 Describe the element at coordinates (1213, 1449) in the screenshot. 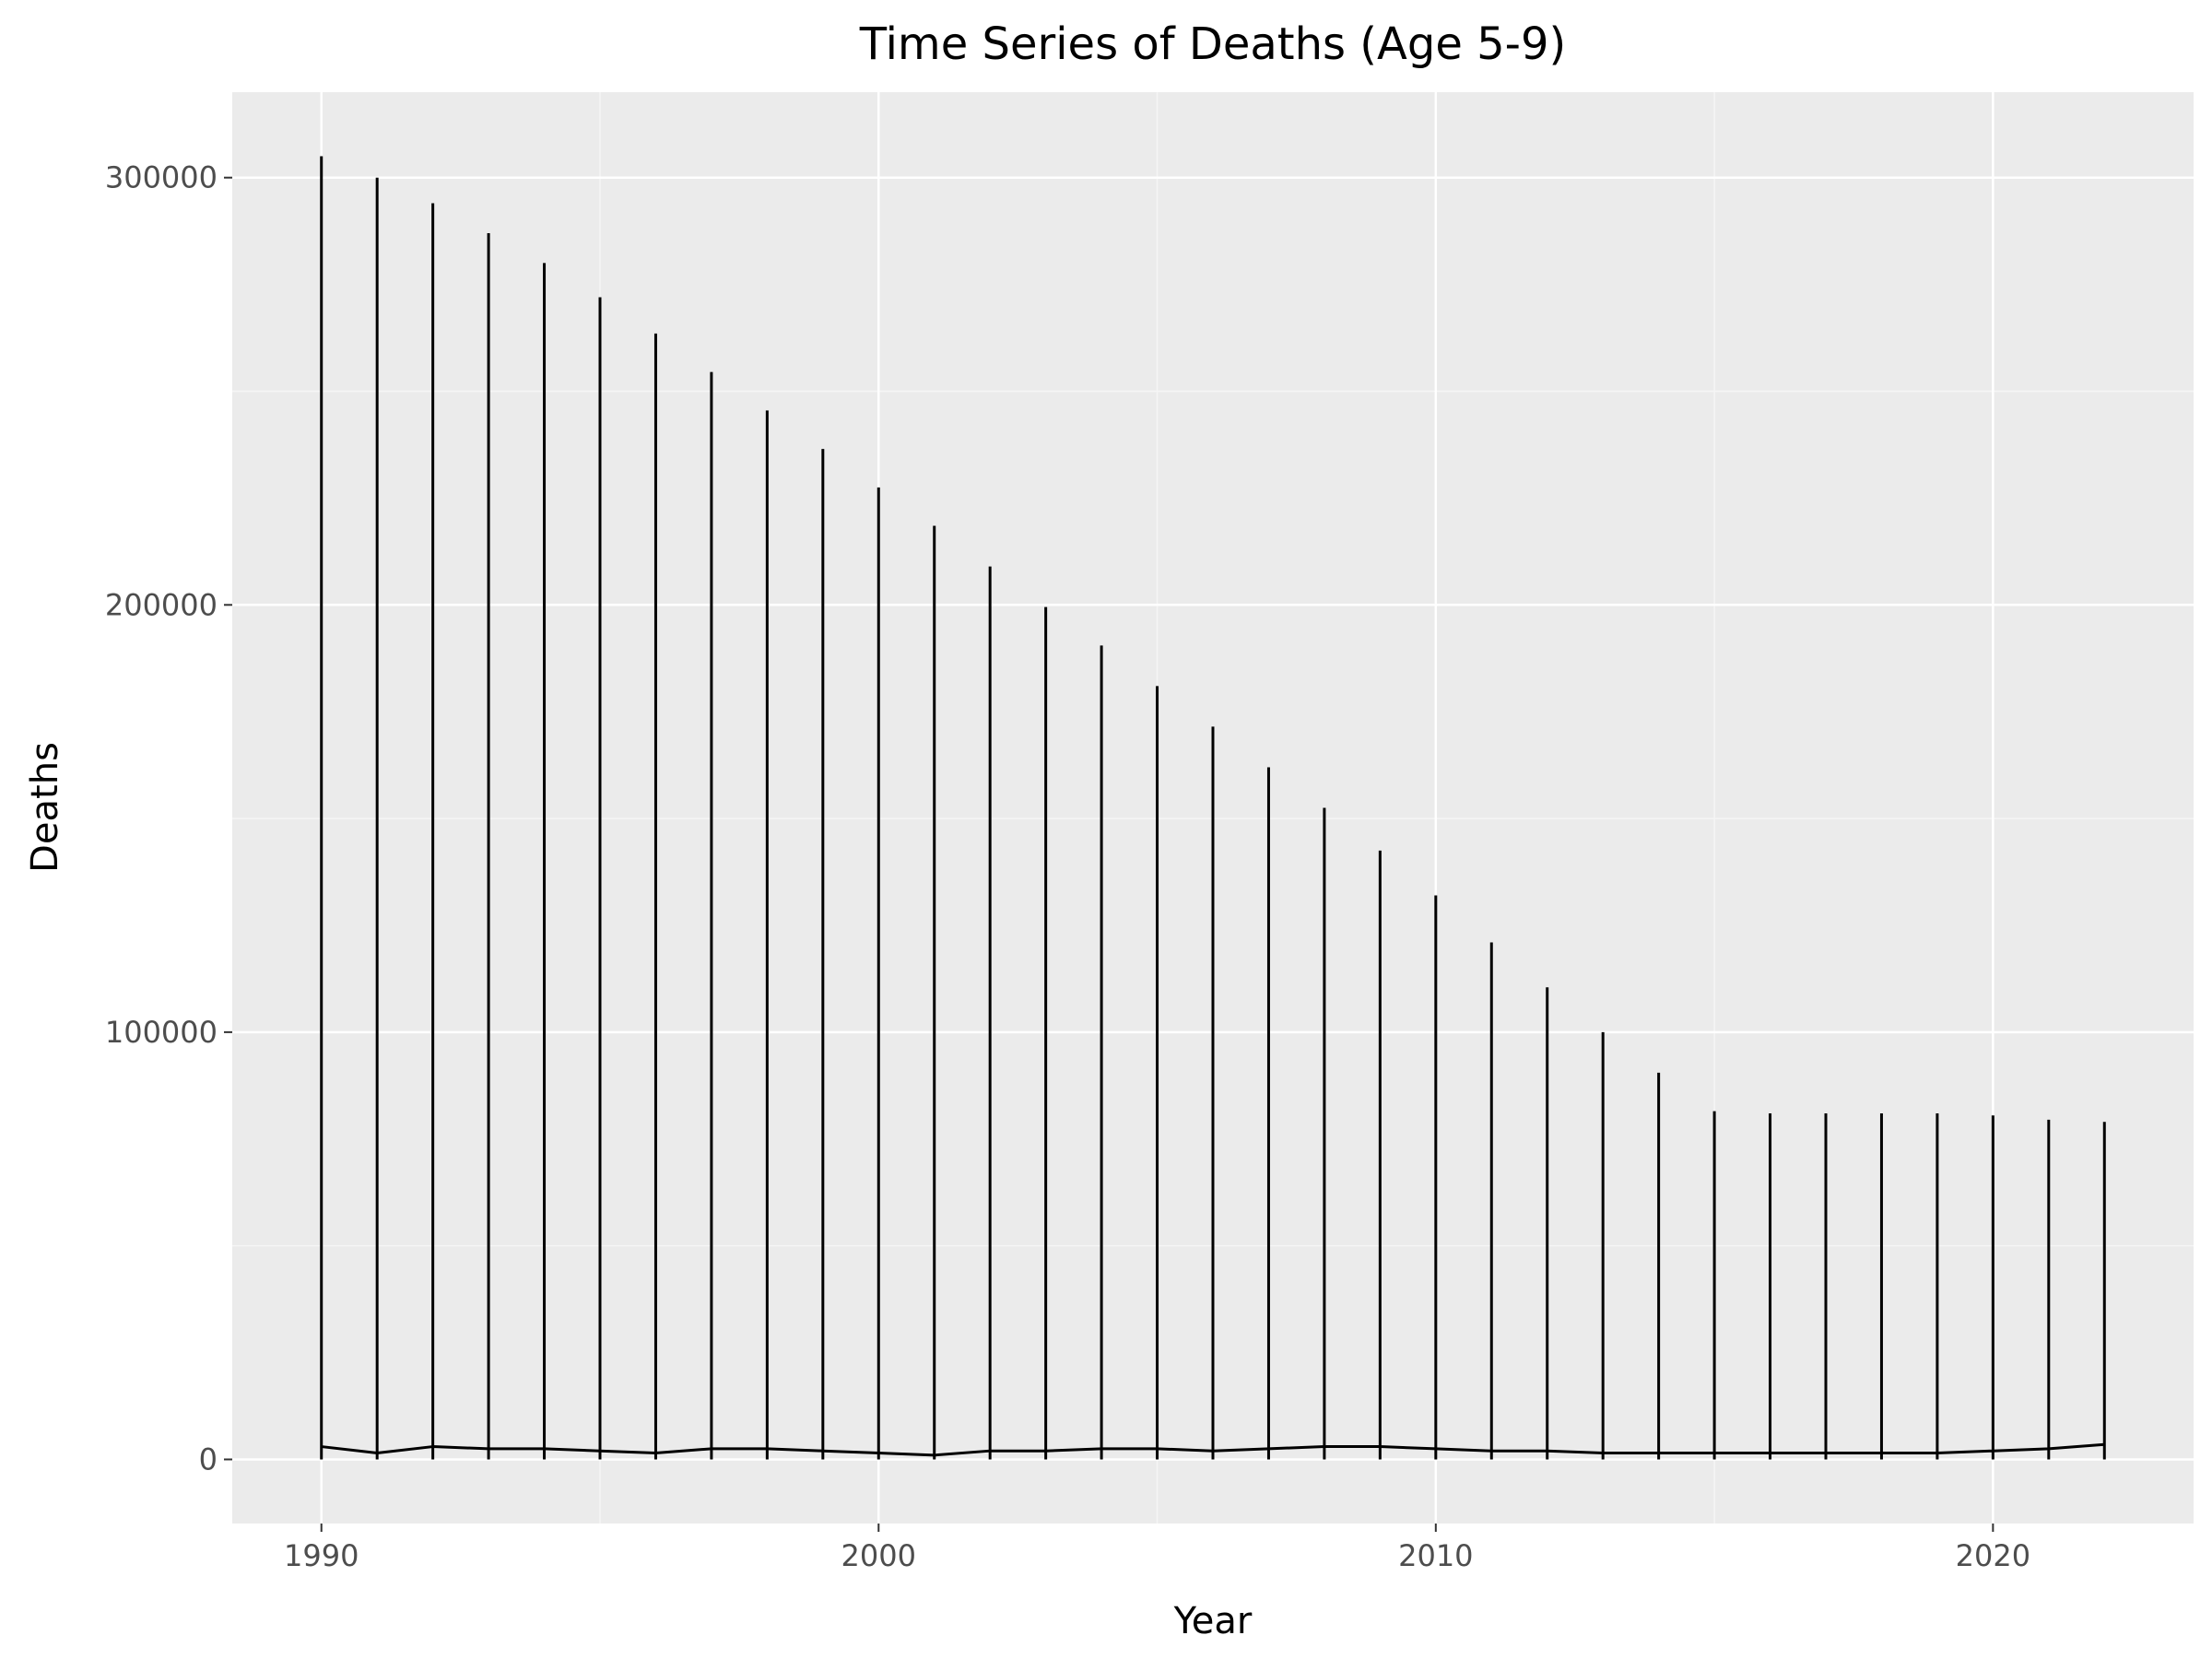

I see `baseline-series-line` at that location.